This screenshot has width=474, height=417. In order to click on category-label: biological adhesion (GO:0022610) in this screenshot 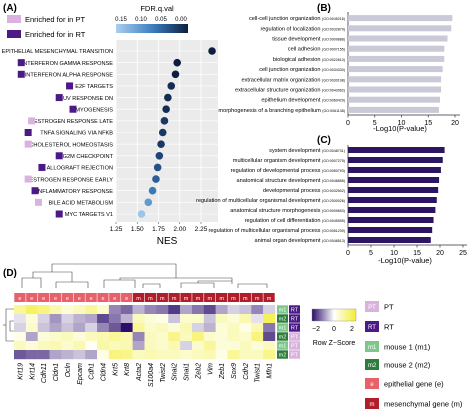, I will do `click(309, 60)`.